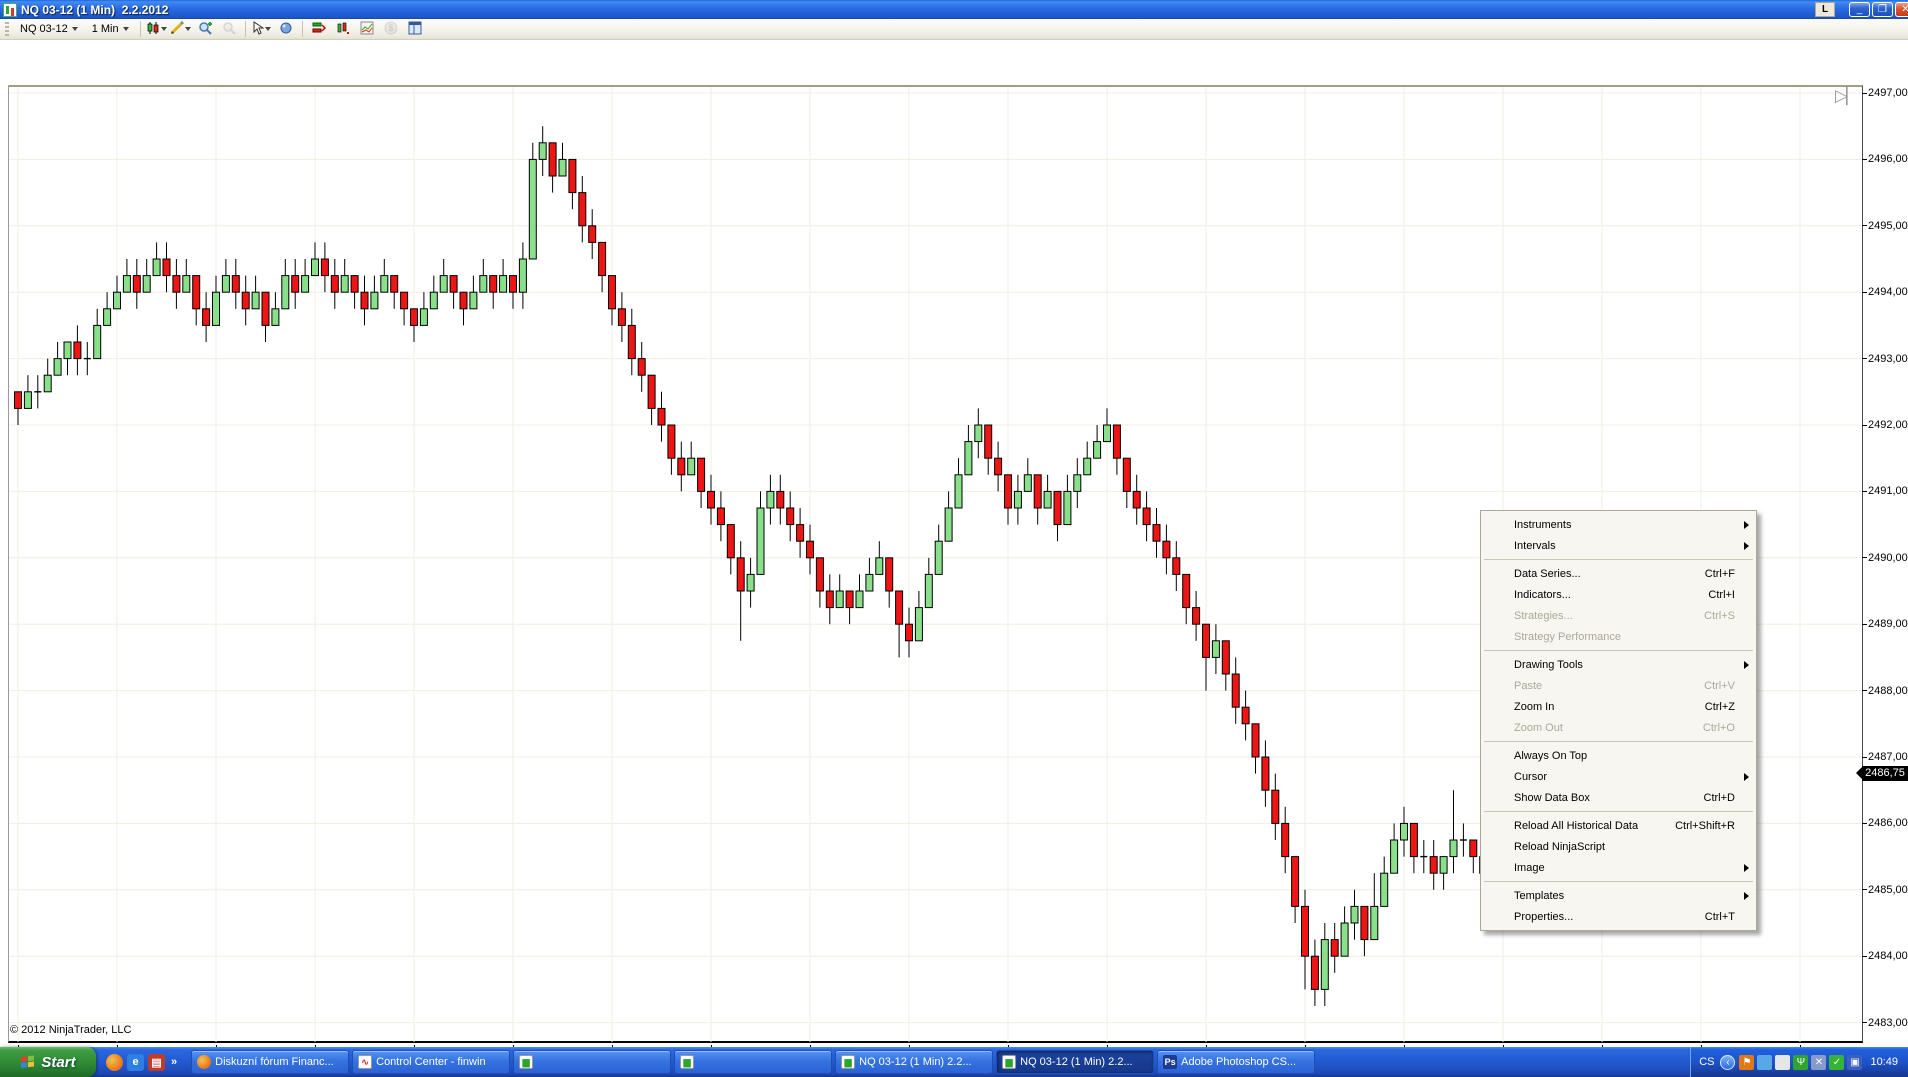  Describe the element at coordinates (7, 29) in the screenshot. I see `toolbar-grip` at that location.